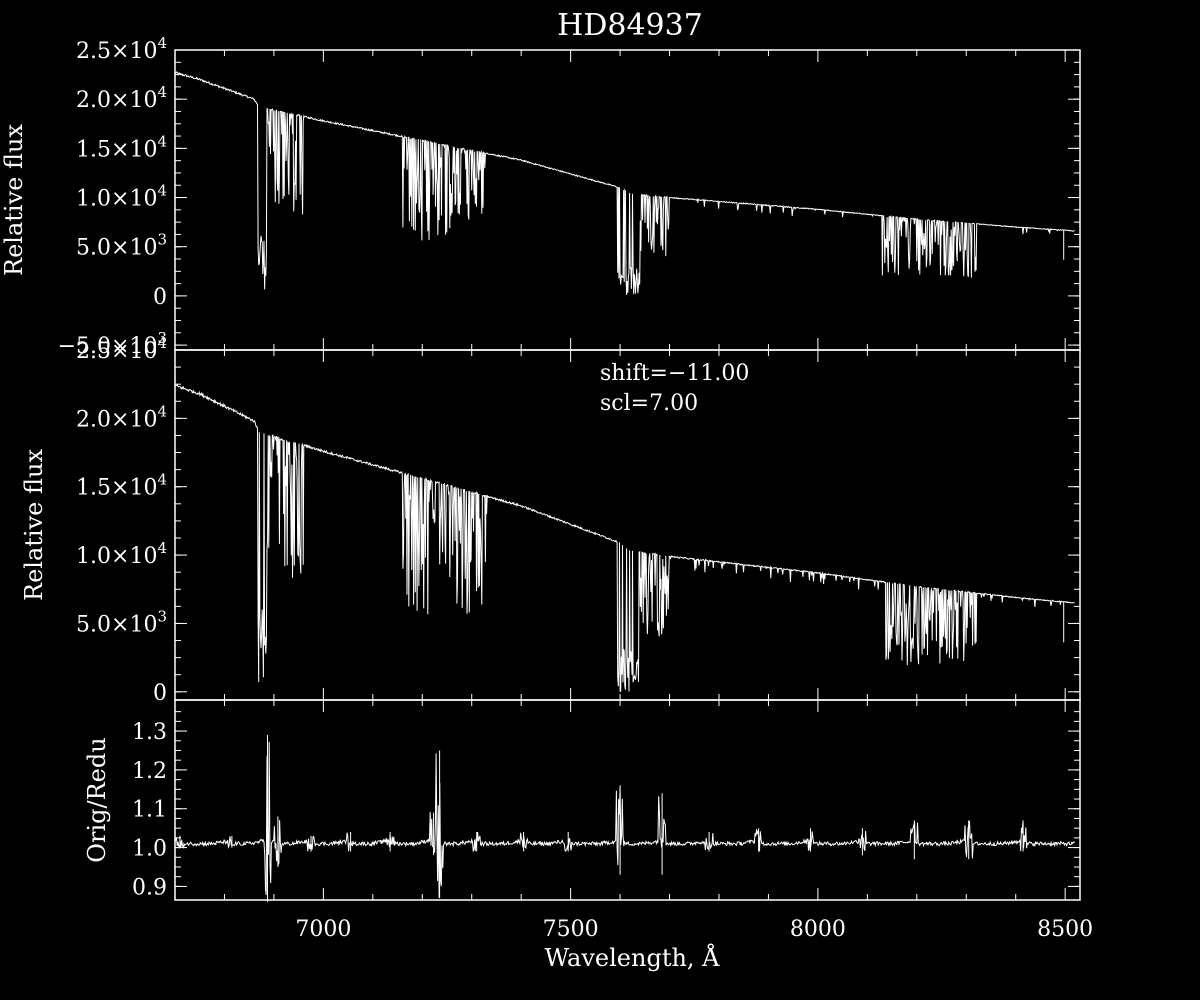  I want to click on middle-y-axis-label: Relative flux, so click(34, 525).